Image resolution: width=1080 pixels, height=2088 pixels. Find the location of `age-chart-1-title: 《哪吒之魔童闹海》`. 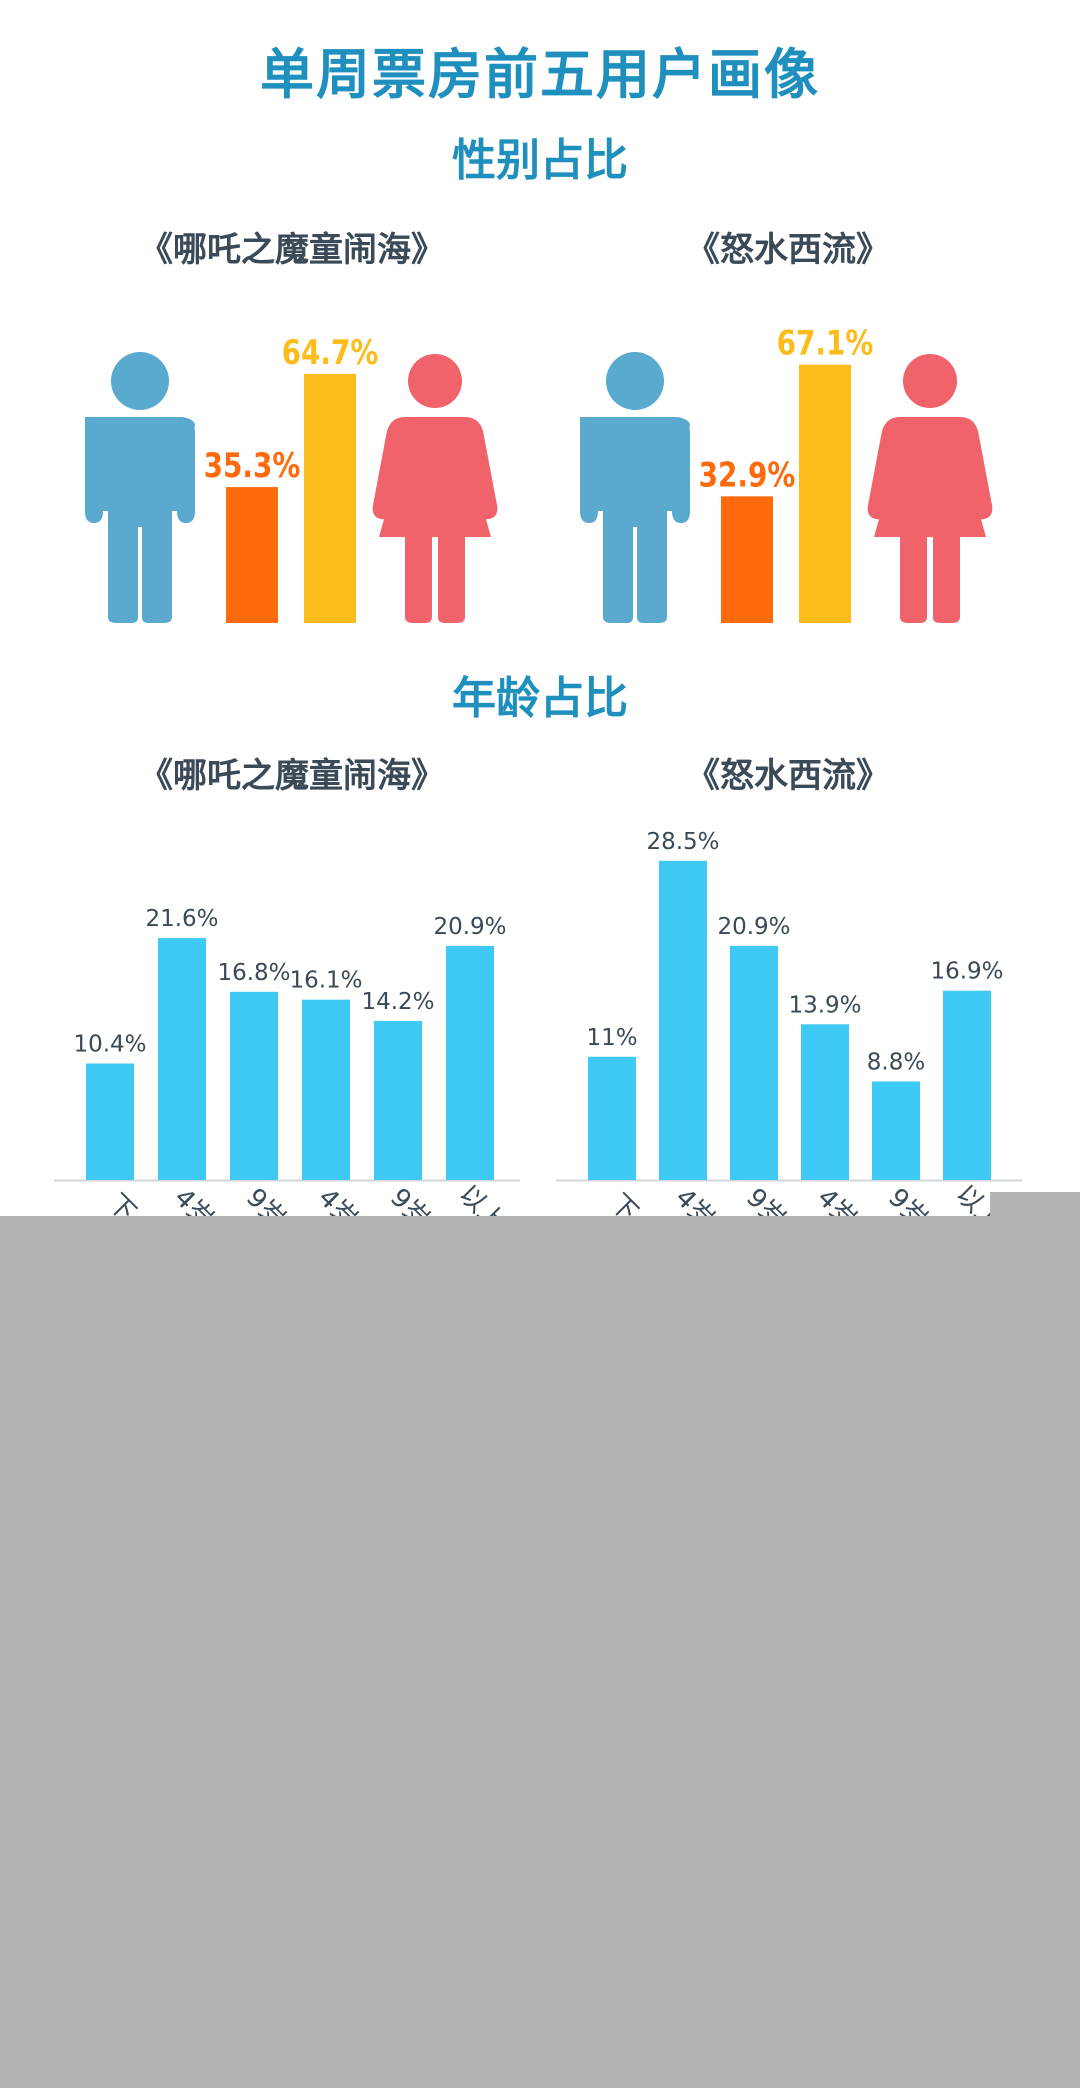

age-chart-1-title: 《哪吒之魔童闹海》 is located at coordinates (292, 776).